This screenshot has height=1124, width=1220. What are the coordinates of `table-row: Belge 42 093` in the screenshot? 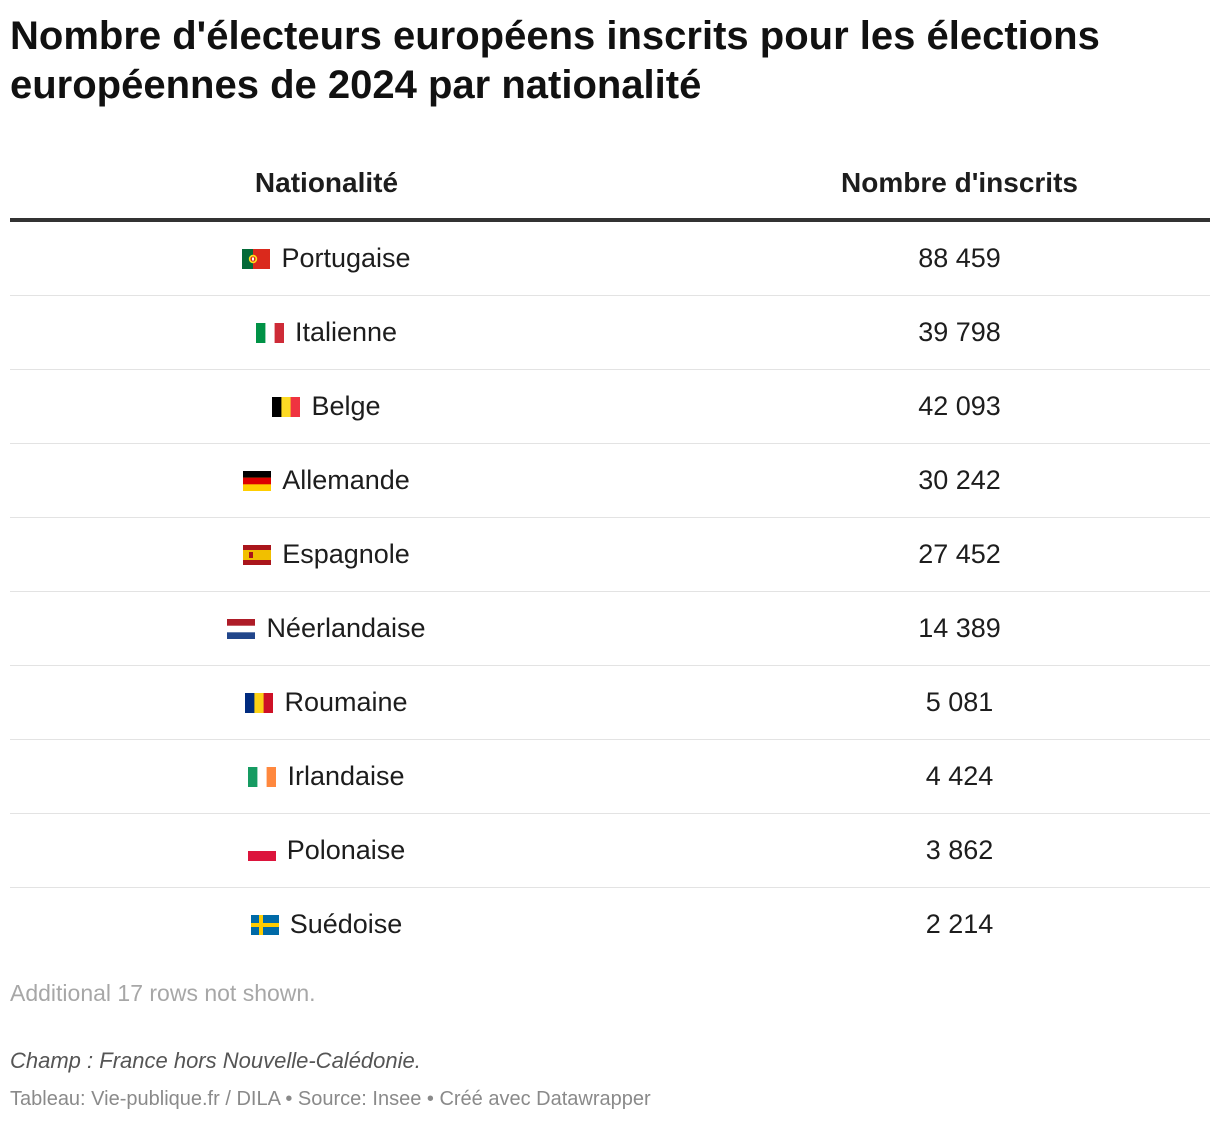 It's located at (610, 407).